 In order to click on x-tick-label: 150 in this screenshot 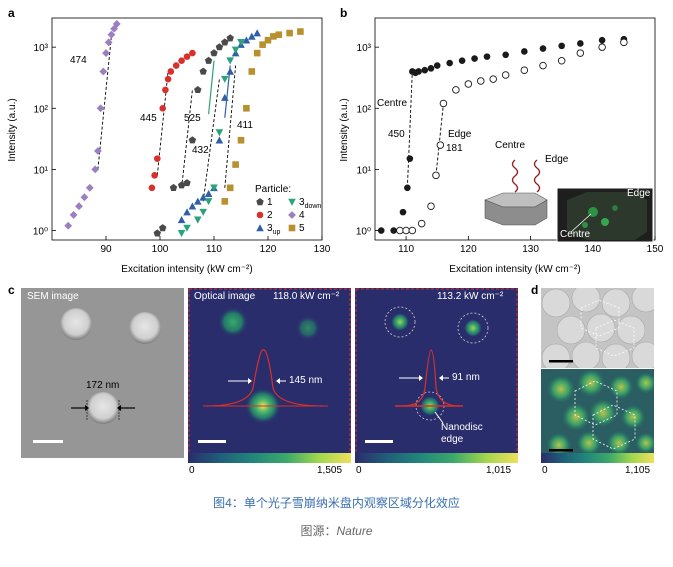, I will do `click(655, 249)`.